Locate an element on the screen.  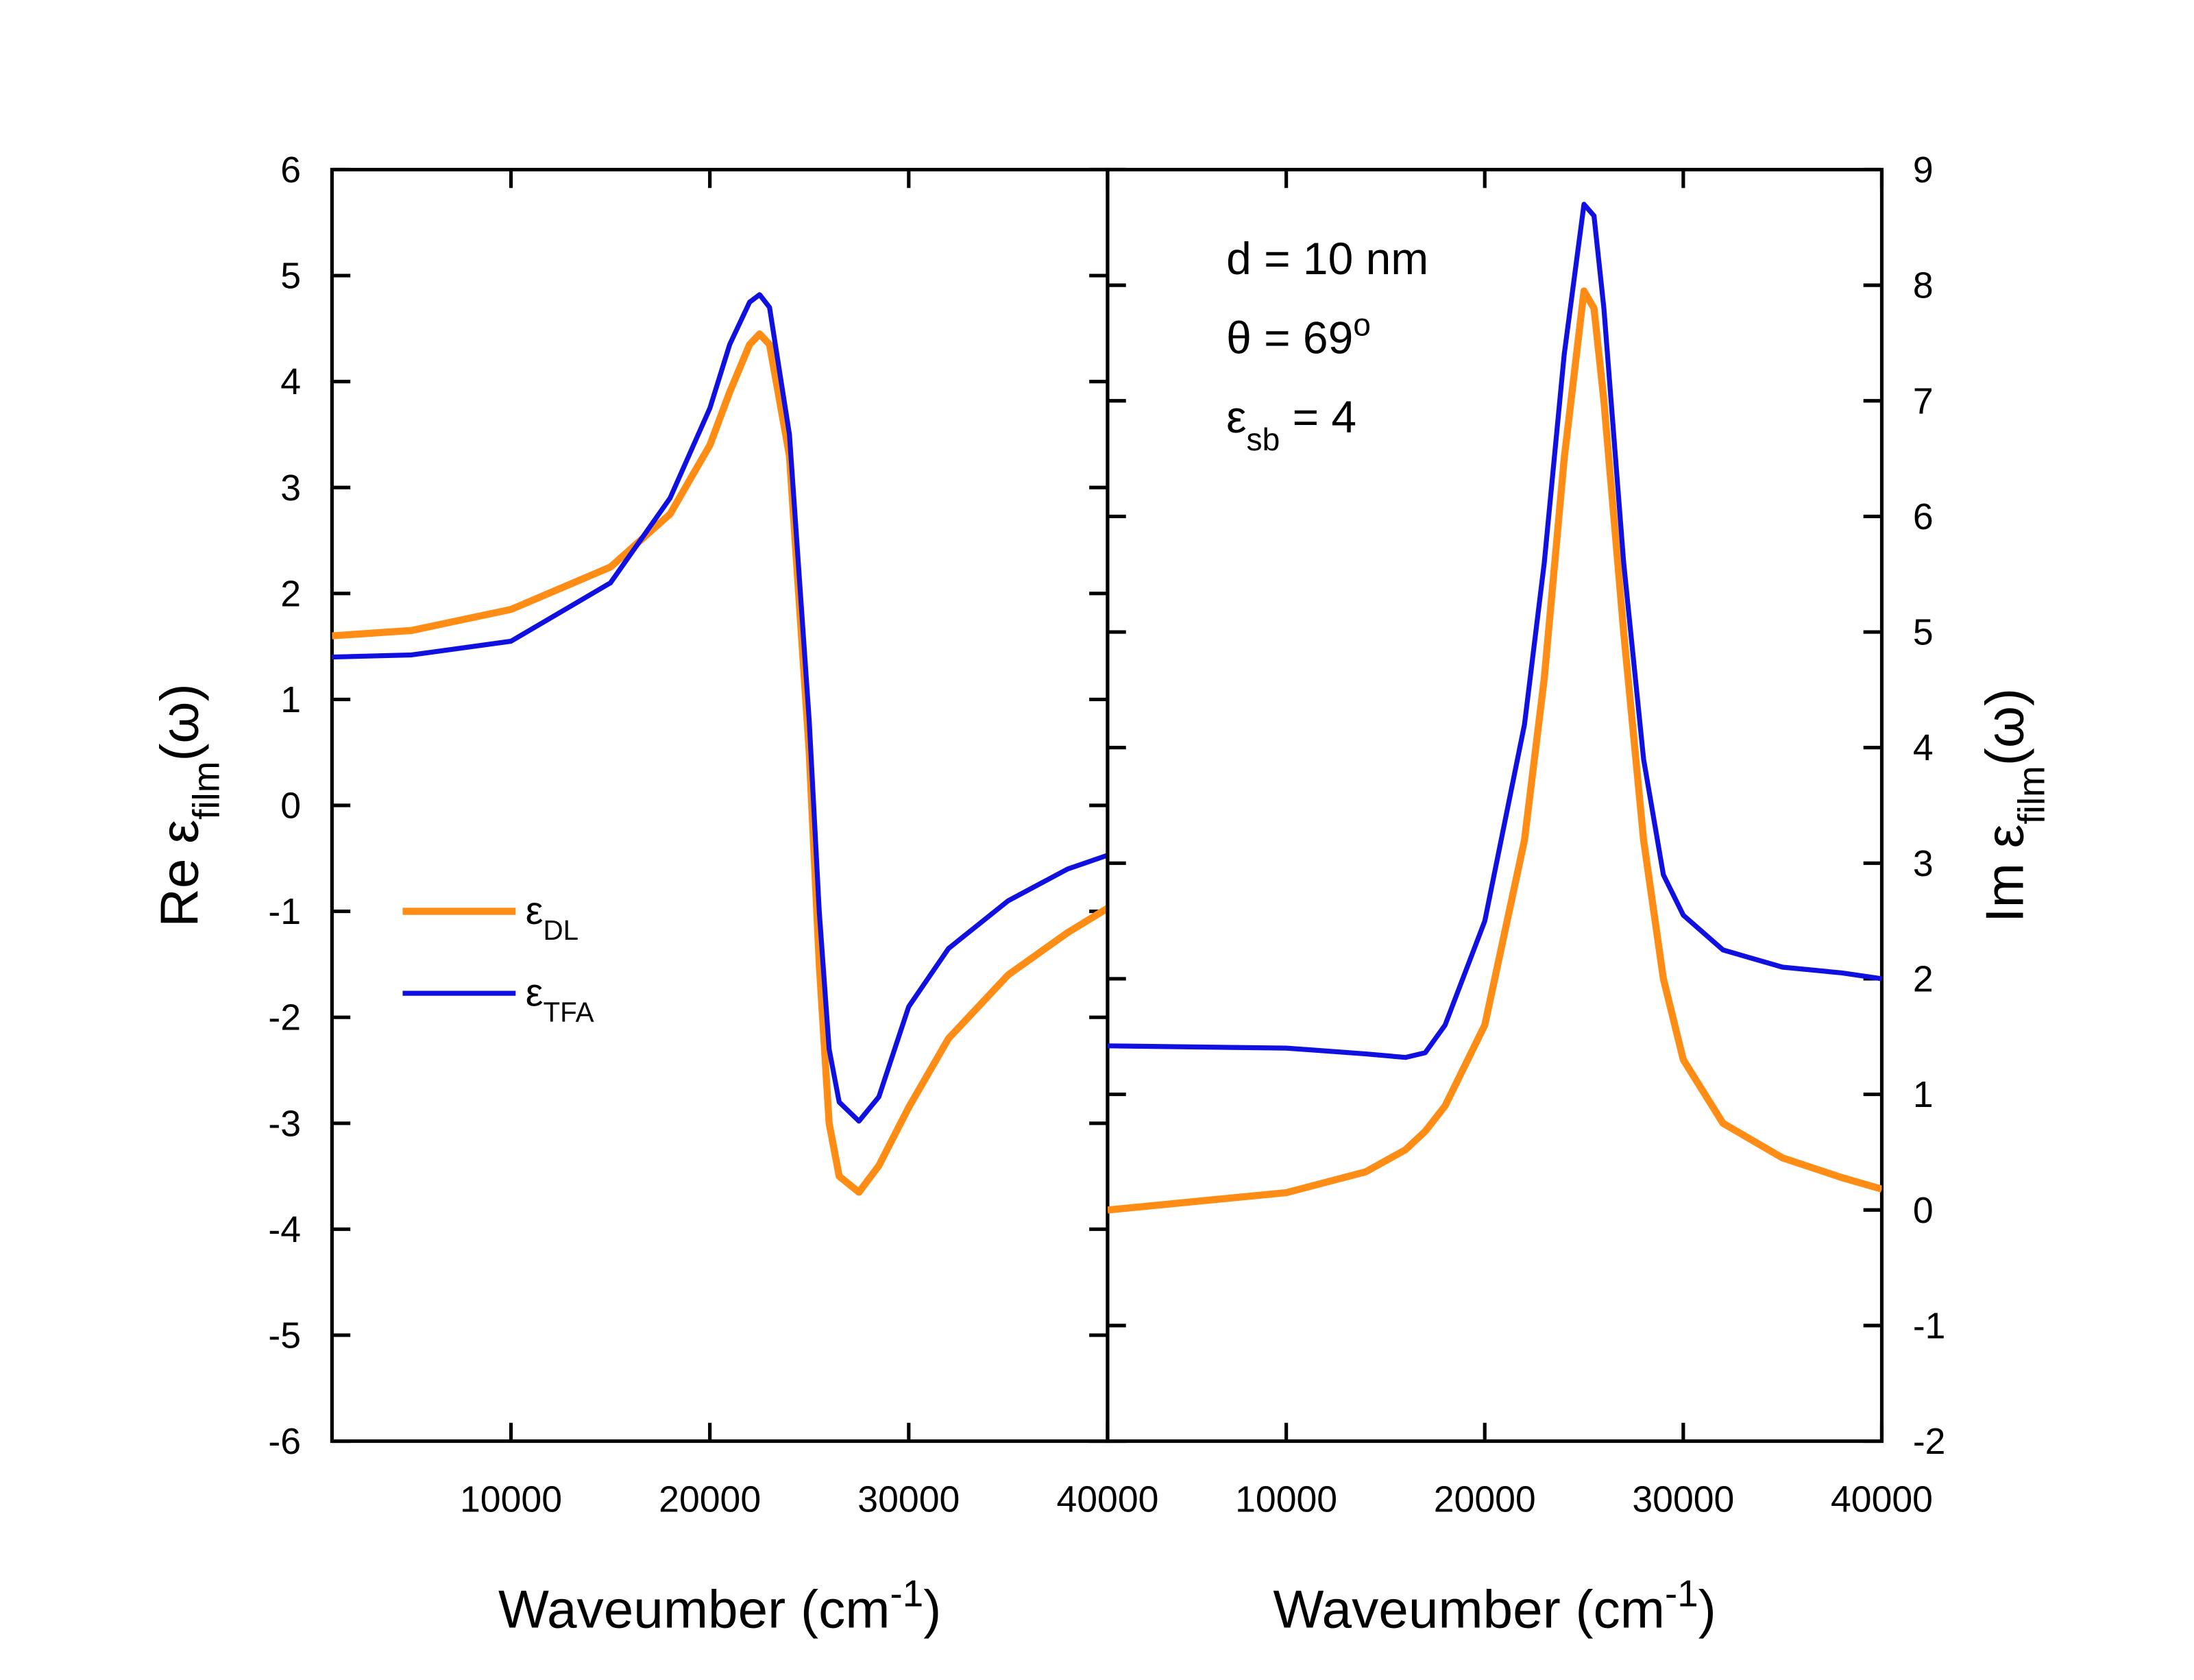
annotation-part: ε is located at coordinates (1236, 416).